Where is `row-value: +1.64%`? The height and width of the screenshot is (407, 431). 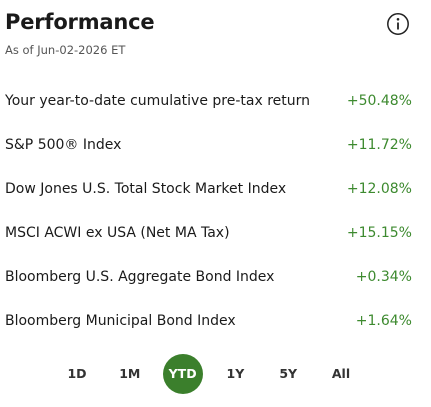
row-value: +1.64% is located at coordinates (383, 321).